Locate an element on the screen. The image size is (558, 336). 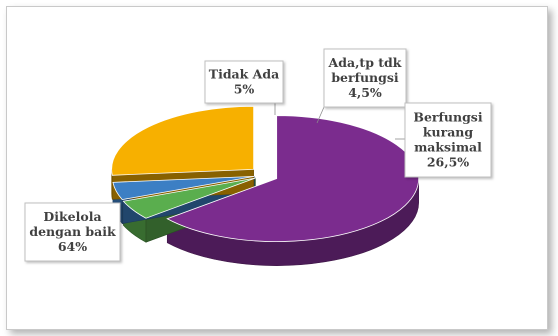
data-label-text: maksimal is located at coordinates (448, 147).